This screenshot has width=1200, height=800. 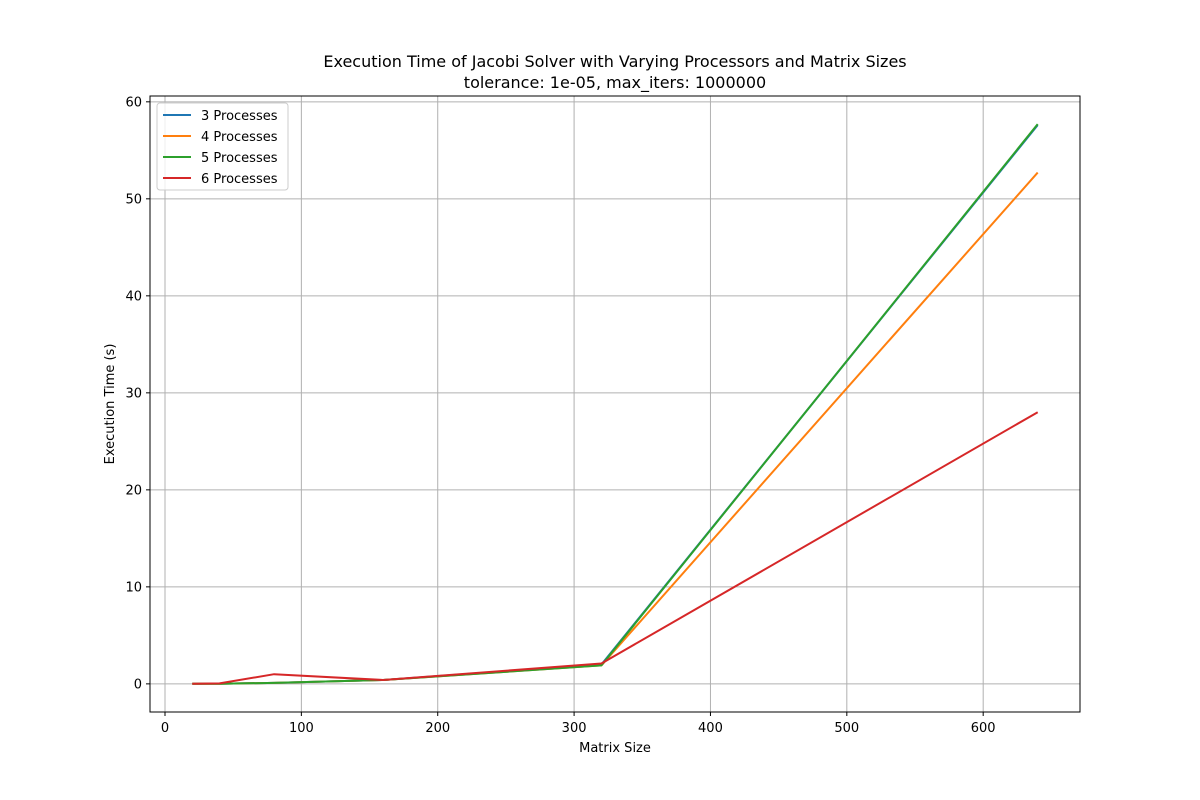 I want to click on x-tick-label: 100, so click(x=301, y=728).